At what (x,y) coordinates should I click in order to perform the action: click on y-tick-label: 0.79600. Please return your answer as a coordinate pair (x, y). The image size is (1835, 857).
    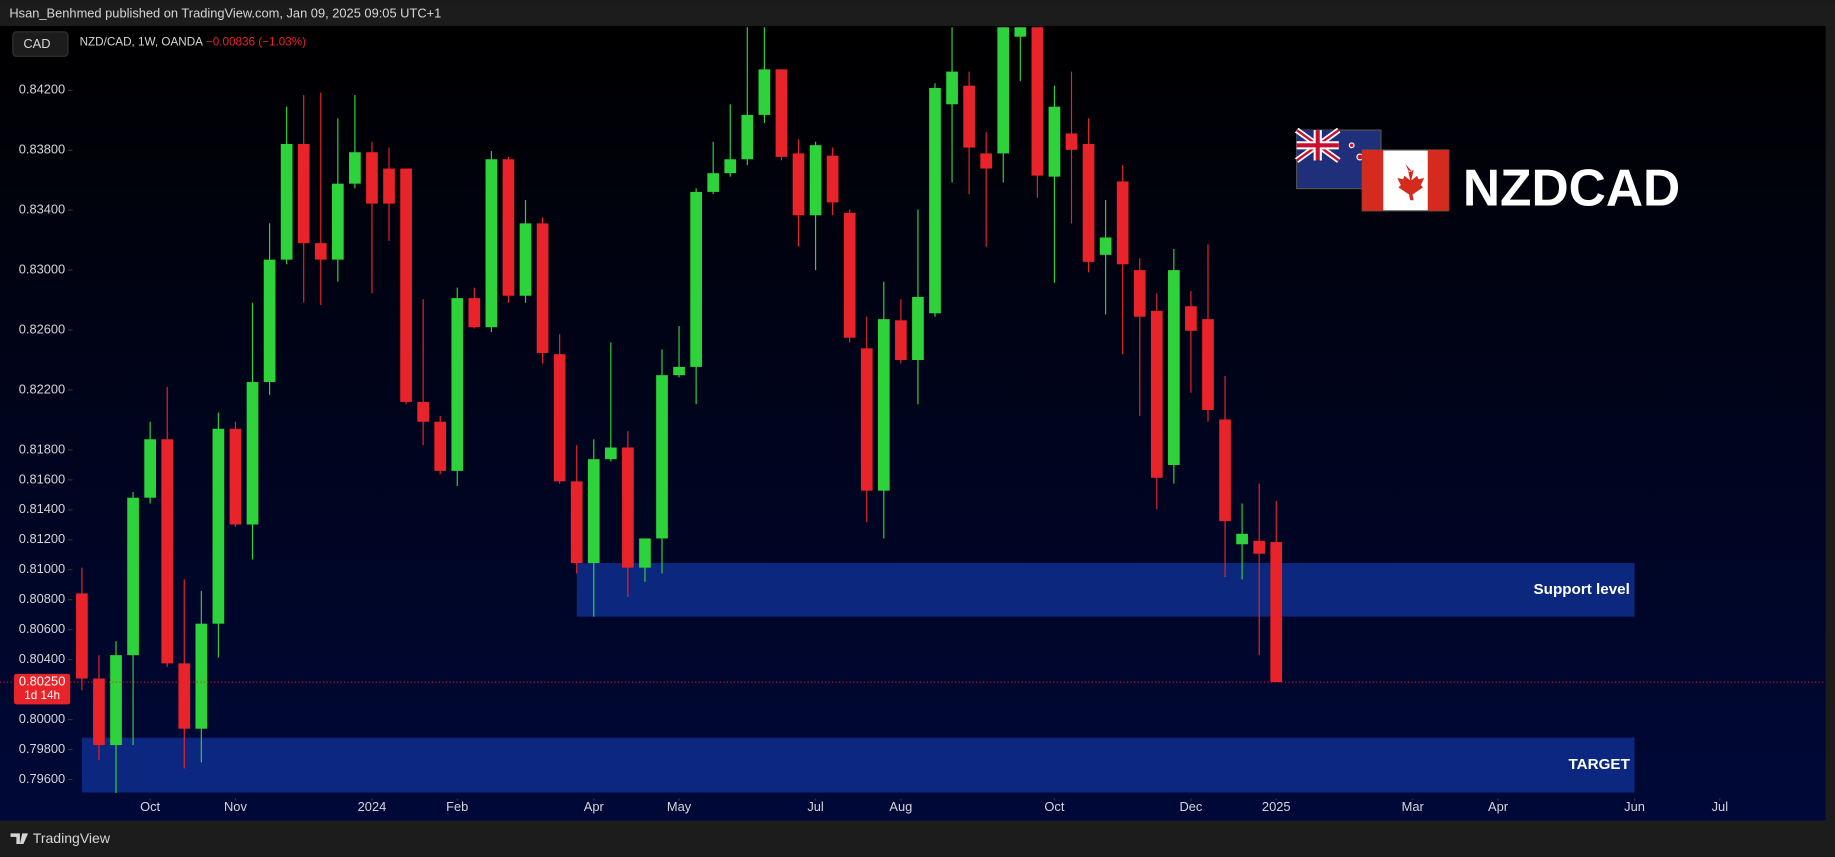
    Looking at the image, I should click on (42, 778).